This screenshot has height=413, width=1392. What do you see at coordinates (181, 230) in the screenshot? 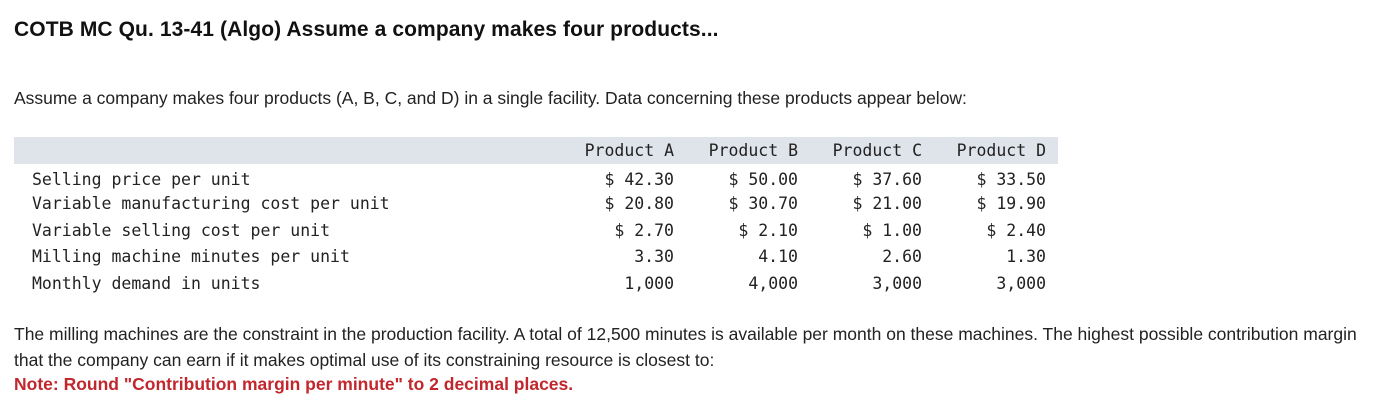
I see `row-label: Variable selling cost per unit` at bounding box center [181, 230].